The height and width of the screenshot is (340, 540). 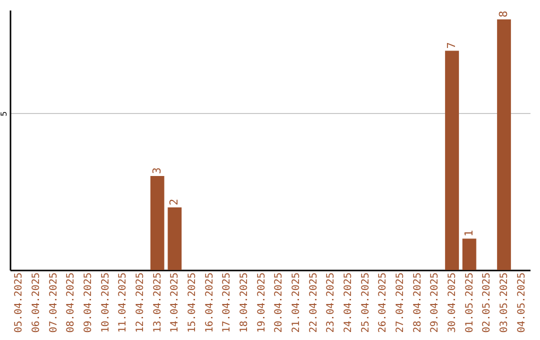 What do you see at coordinates (331, 302) in the screenshot?
I see `x-tick-label: 23.04.2025` at bounding box center [331, 302].